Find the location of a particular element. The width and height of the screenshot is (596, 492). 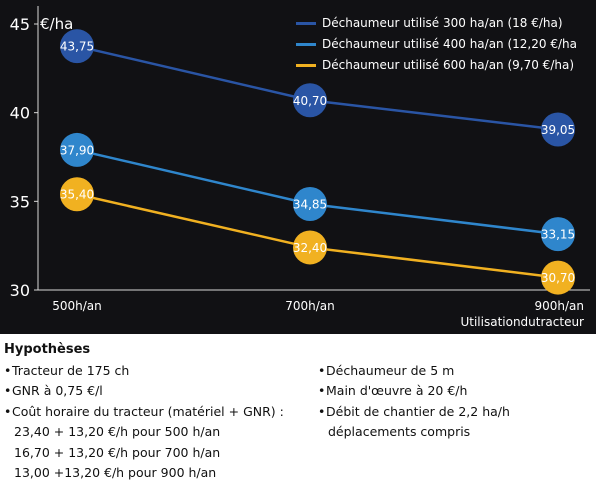

hyp-left-3: 23,40 + 13,20 €/h pour 500 h/an is located at coordinates (117, 431).